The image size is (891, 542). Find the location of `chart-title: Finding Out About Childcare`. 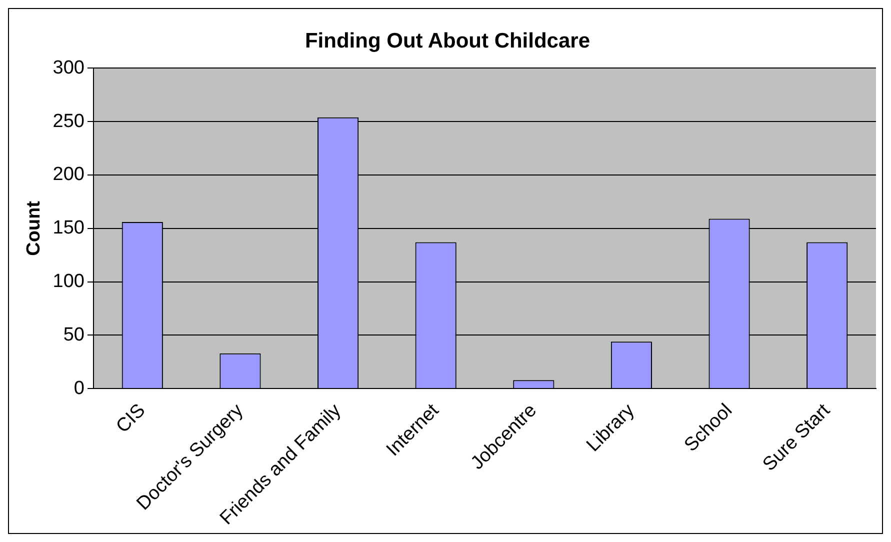

chart-title: Finding Out About Childcare is located at coordinates (447, 40).